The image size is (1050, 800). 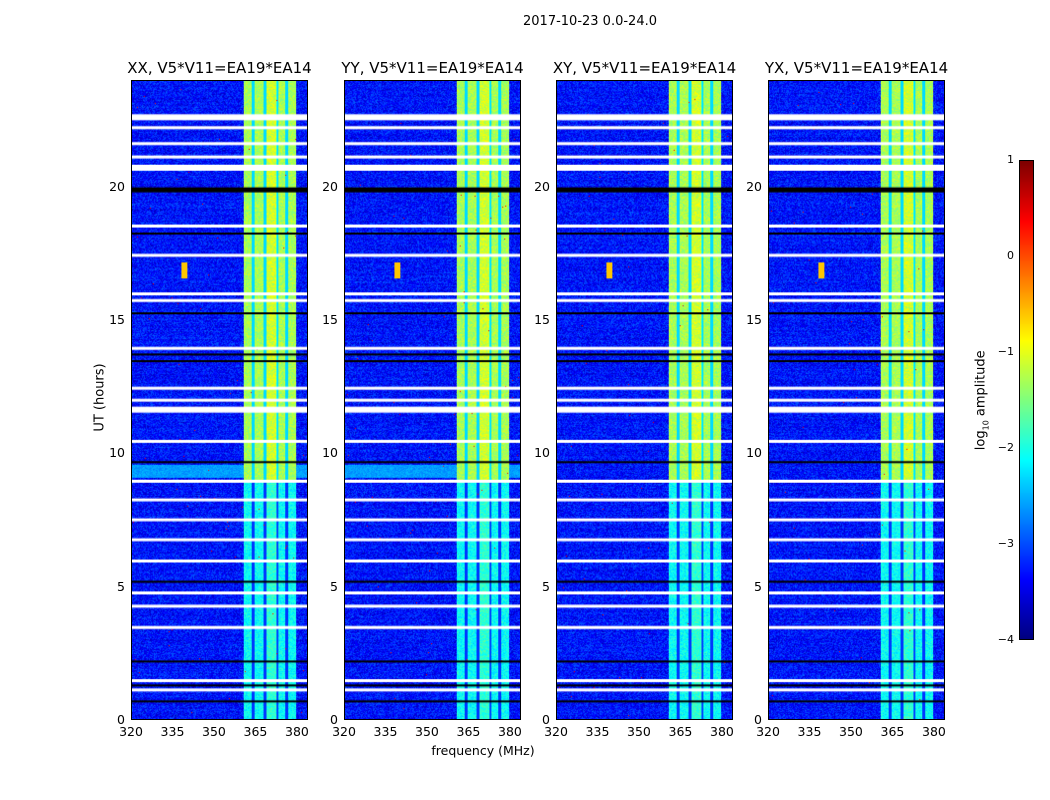 What do you see at coordinates (1026, 400) in the screenshot?
I see `colorbar` at bounding box center [1026, 400].